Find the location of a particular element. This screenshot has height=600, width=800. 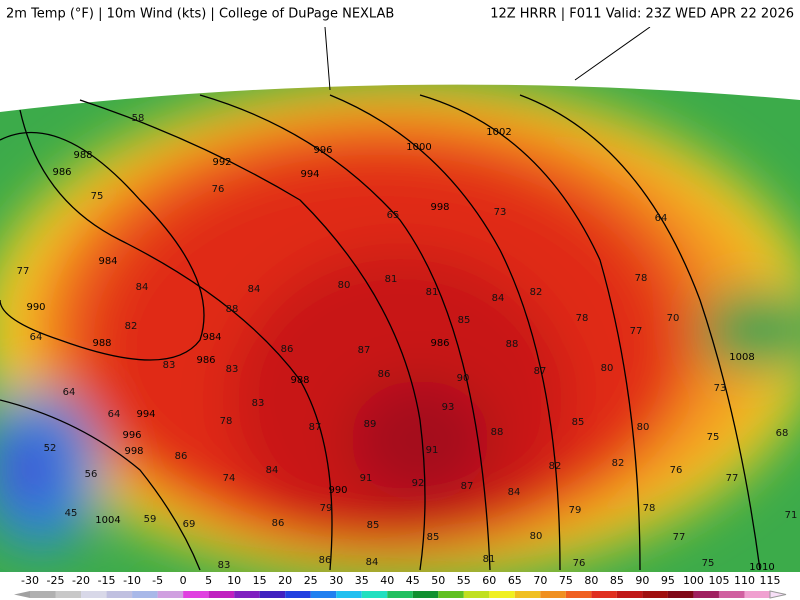

colorbar-tick-label: 15 is located at coordinates (260, 580).